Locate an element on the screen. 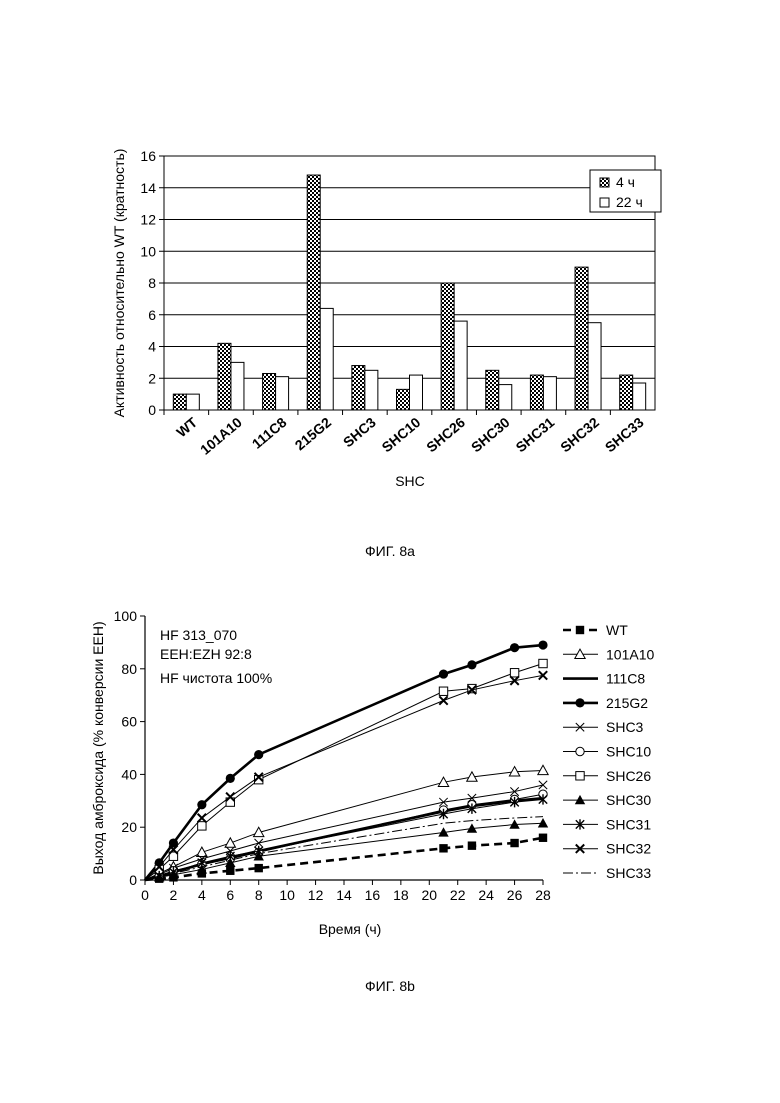 This screenshot has height=1103, width=780. legend-label: 111C8 is located at coordinates (625, 679).